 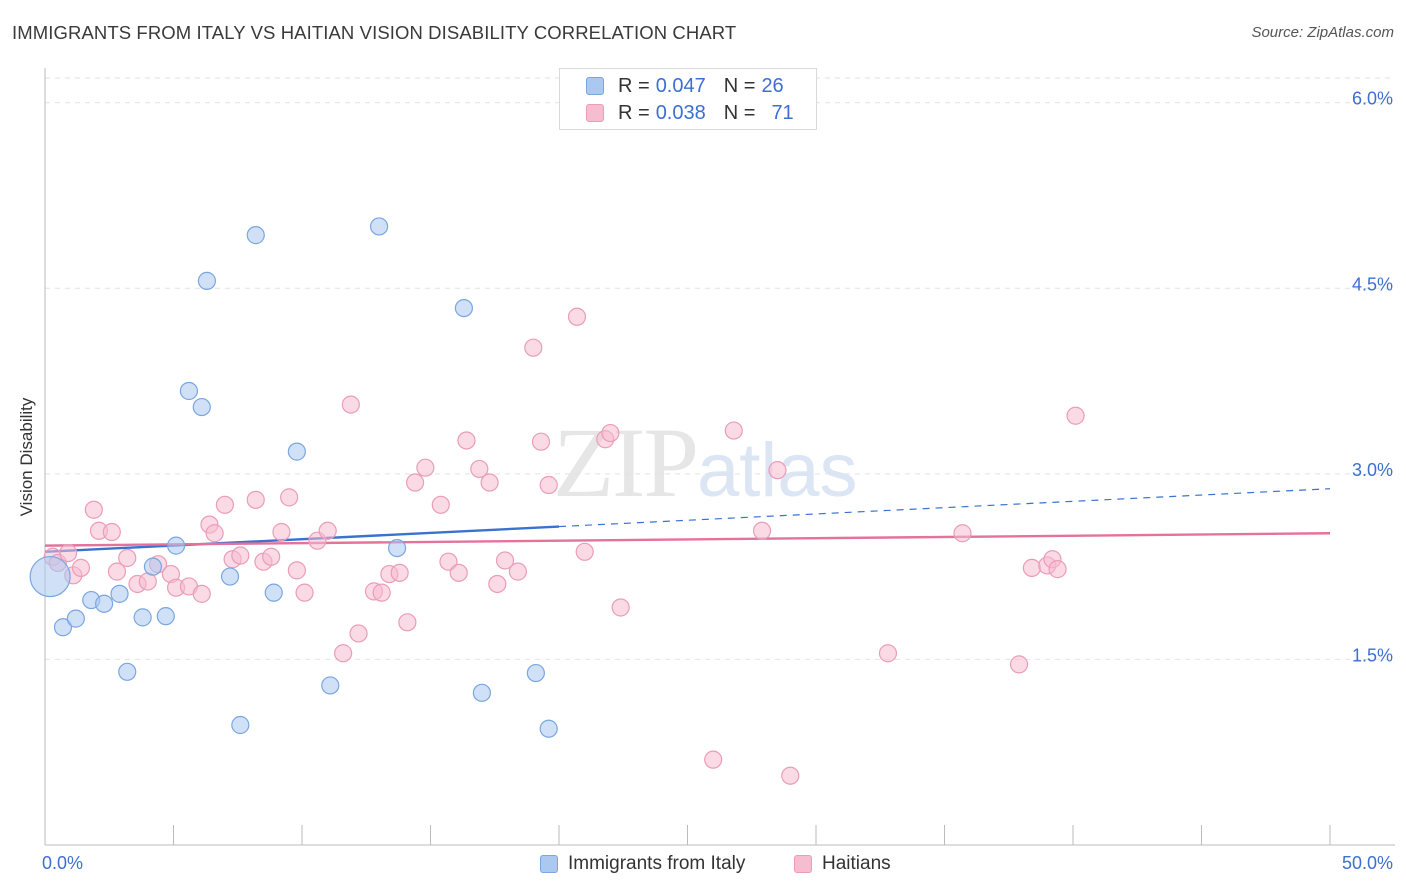 What do you see at coordinates (26, 457) in the screenshot?
I see `y-axis-label: Vision Disability` at bounding box center [26, 457].